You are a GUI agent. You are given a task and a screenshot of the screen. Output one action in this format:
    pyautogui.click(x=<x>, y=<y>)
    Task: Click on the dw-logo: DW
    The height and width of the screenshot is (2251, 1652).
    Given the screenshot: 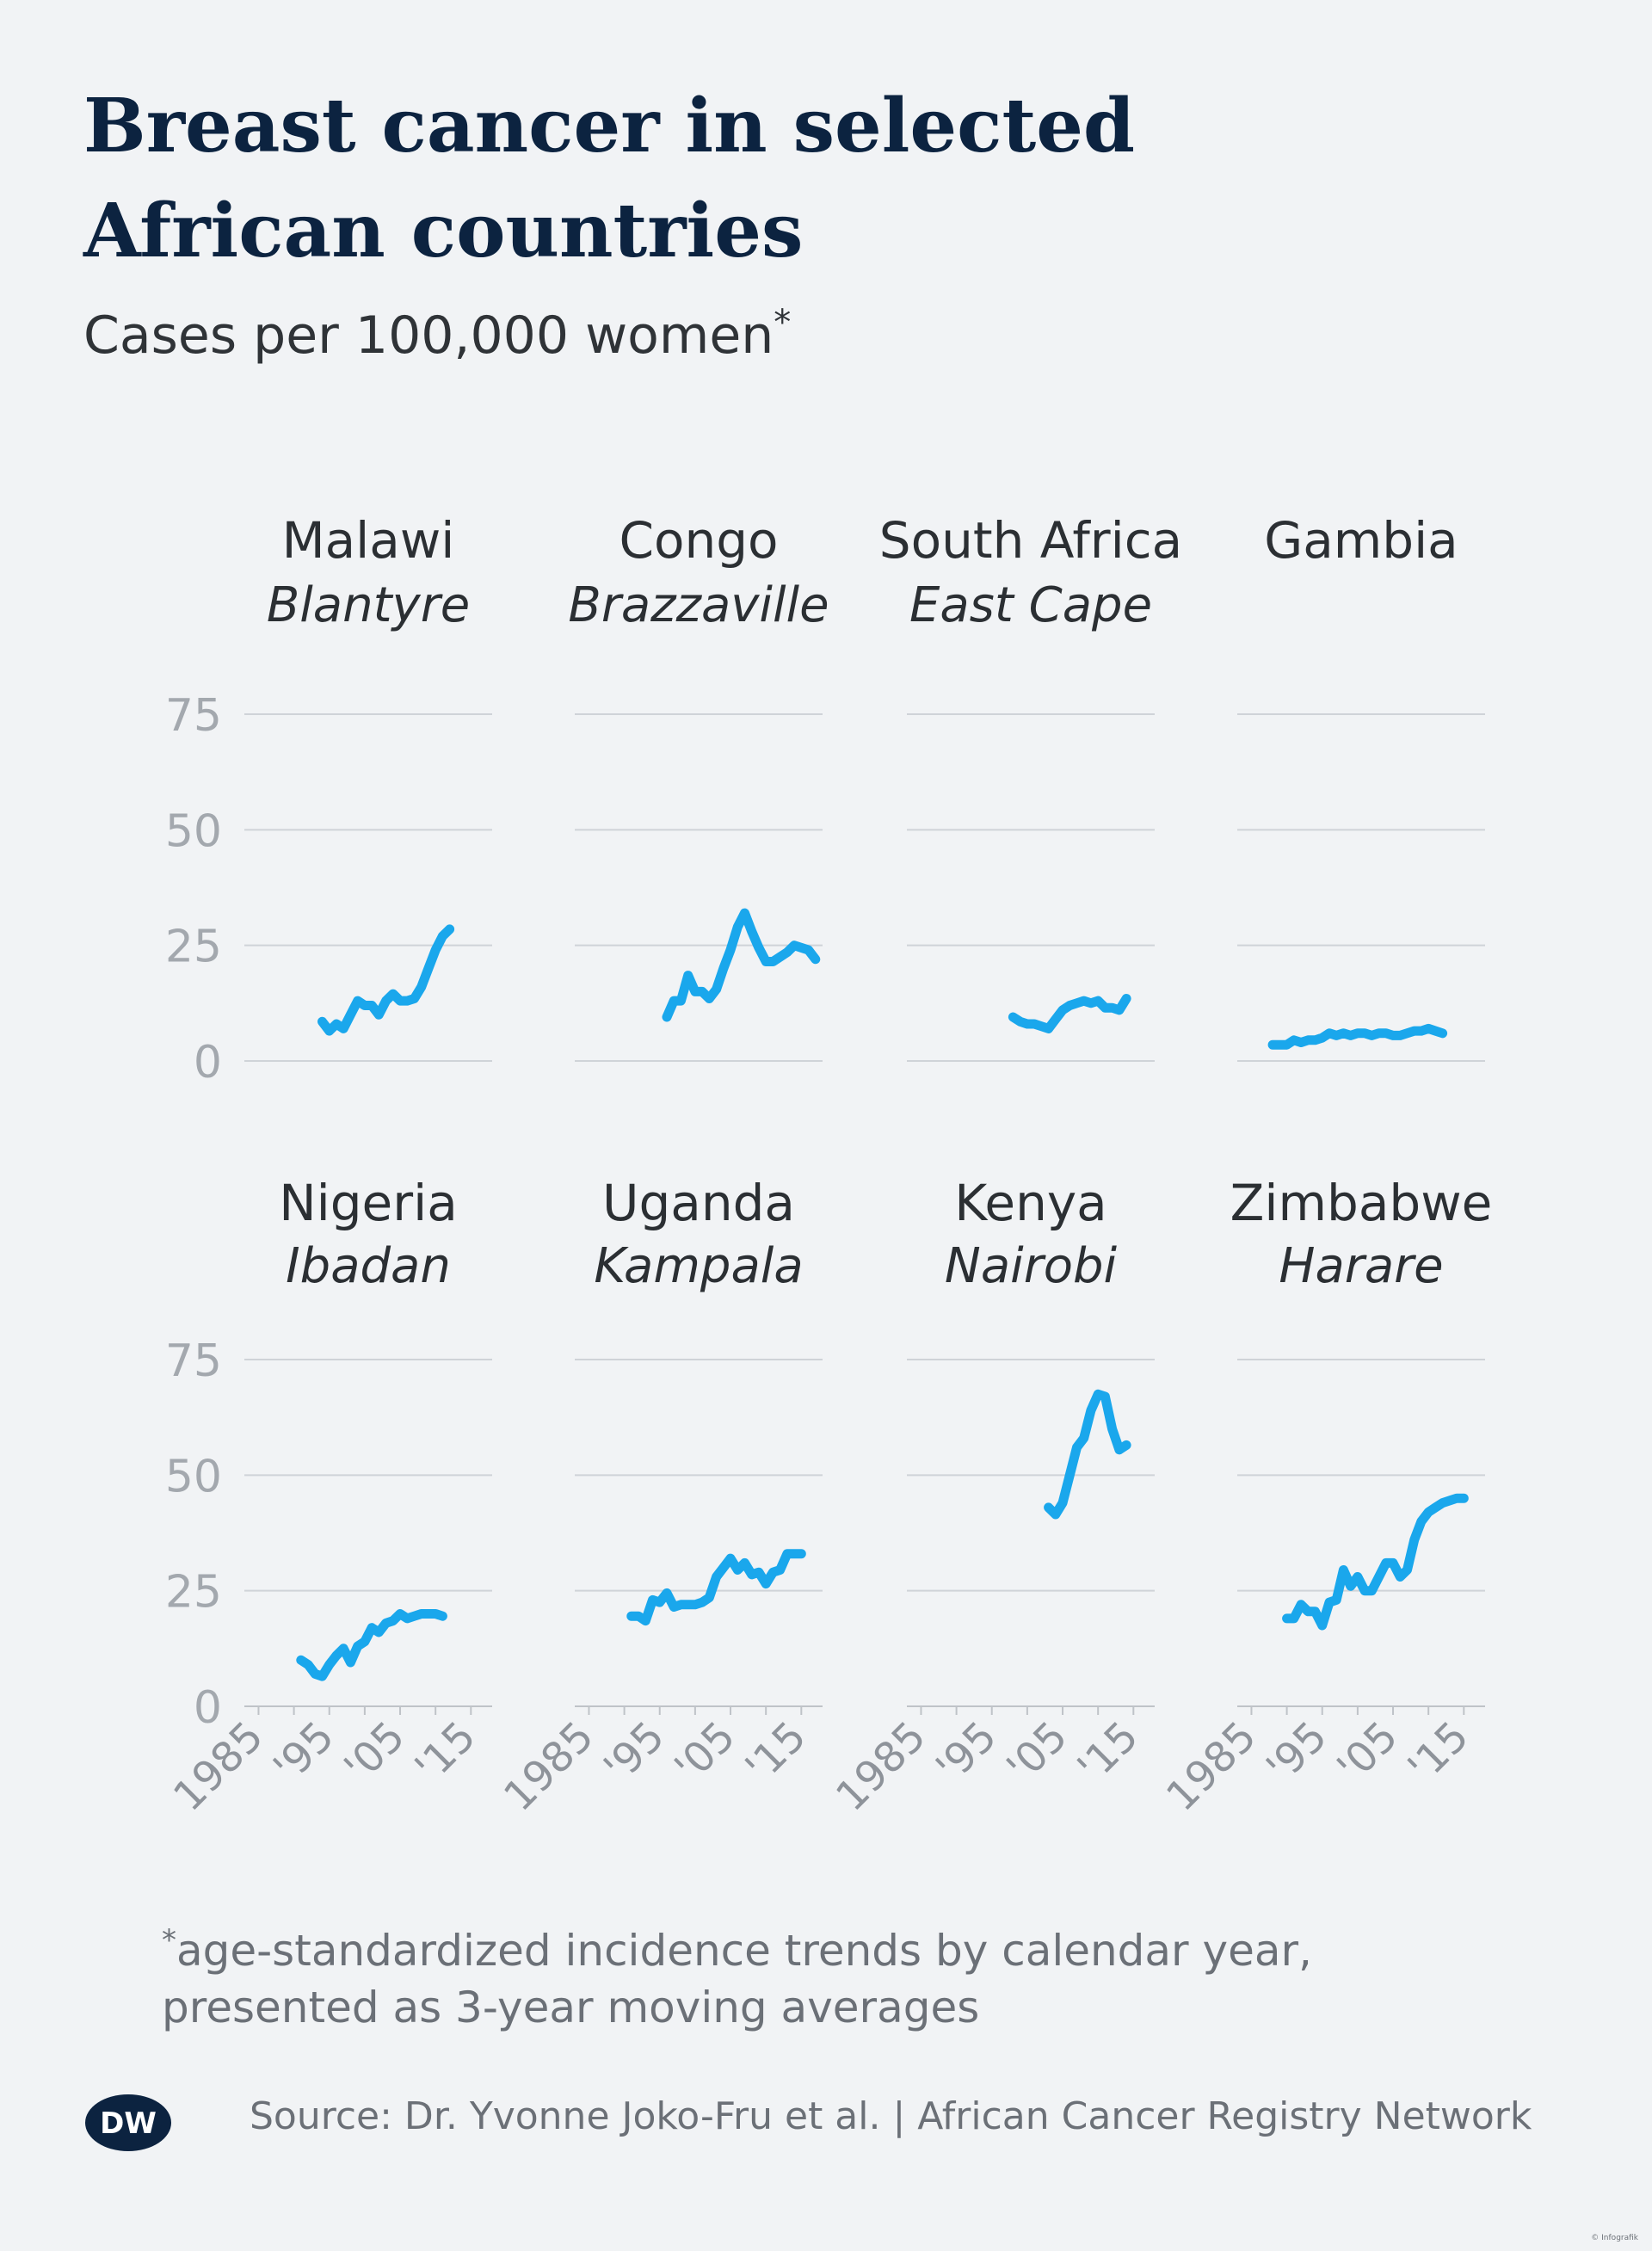 What is the action you would take?
    pyautogui.click(x=128, y=2122)
    